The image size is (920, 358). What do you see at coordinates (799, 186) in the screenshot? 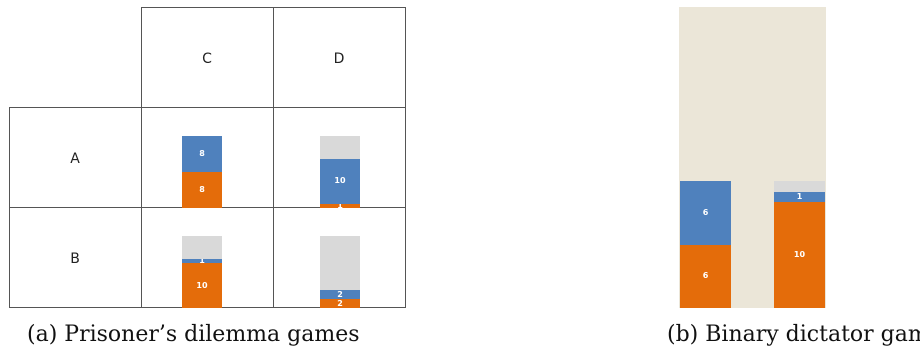
I see `dictator-bar-2-gray-segment` at bounding box center [799, 186].